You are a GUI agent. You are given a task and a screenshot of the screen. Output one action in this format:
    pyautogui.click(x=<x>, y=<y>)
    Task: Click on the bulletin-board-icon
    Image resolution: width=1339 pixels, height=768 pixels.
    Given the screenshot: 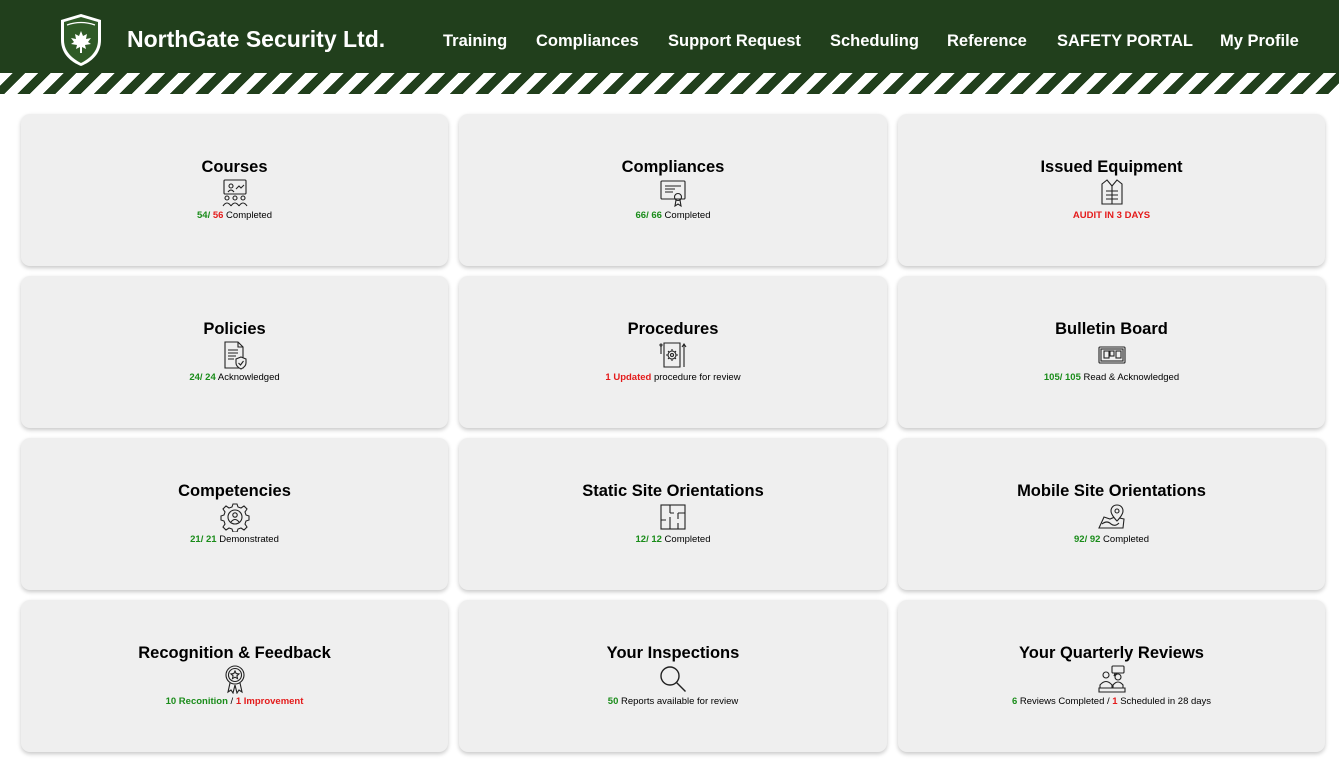 What is the action you would take?
    pyautogui.click(x=1112, y=355)
    